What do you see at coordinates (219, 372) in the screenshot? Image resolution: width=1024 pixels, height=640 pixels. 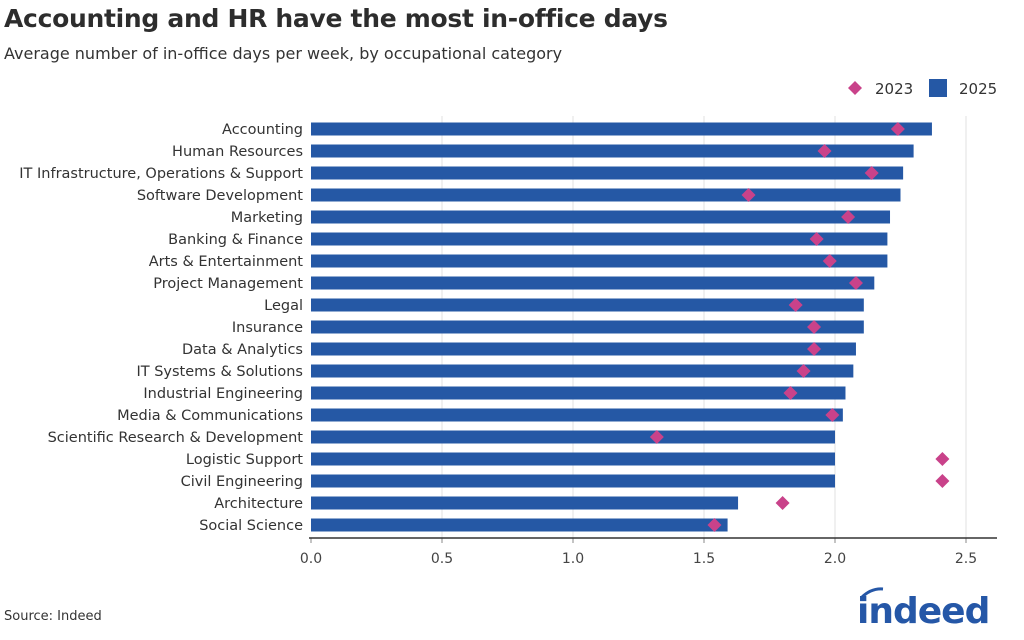 I see `category-label: IT Systems & Solutions` at bounding box center [219, 372].